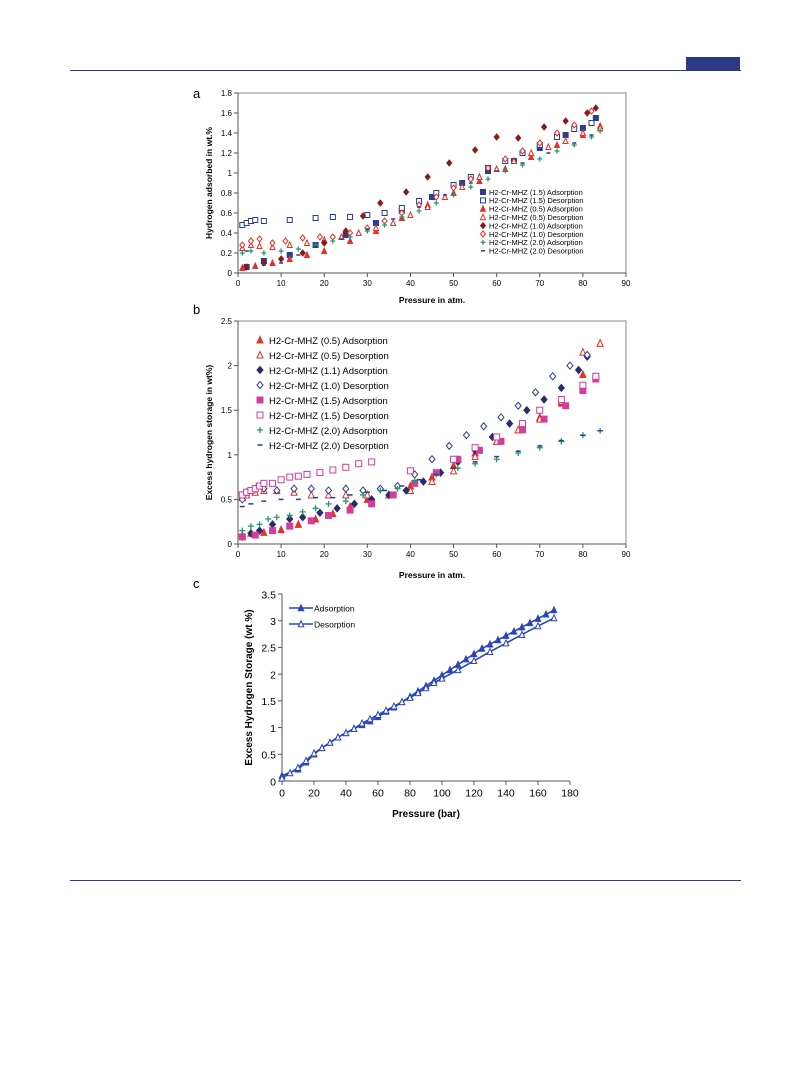  I want to click on x-tick-label: 90, so click(626, 283).